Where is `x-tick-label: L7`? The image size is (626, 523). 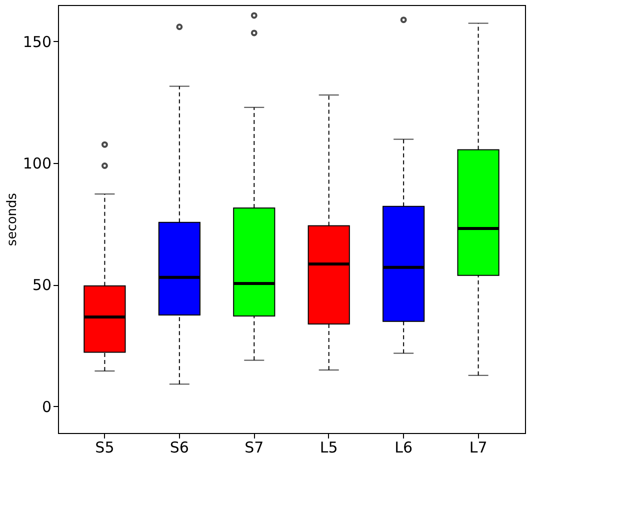 x-tick-label: L7 is located at coordinates (478, 447).